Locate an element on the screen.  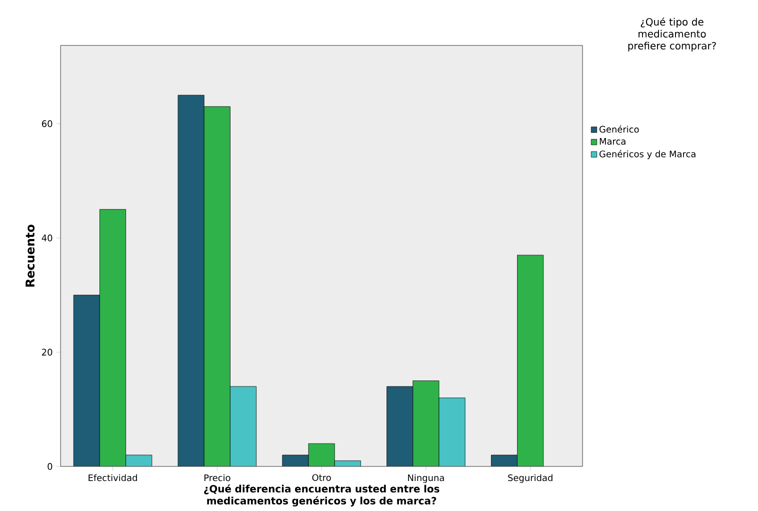
y-axis-title: Recuento is located at coordinates (30, 255).